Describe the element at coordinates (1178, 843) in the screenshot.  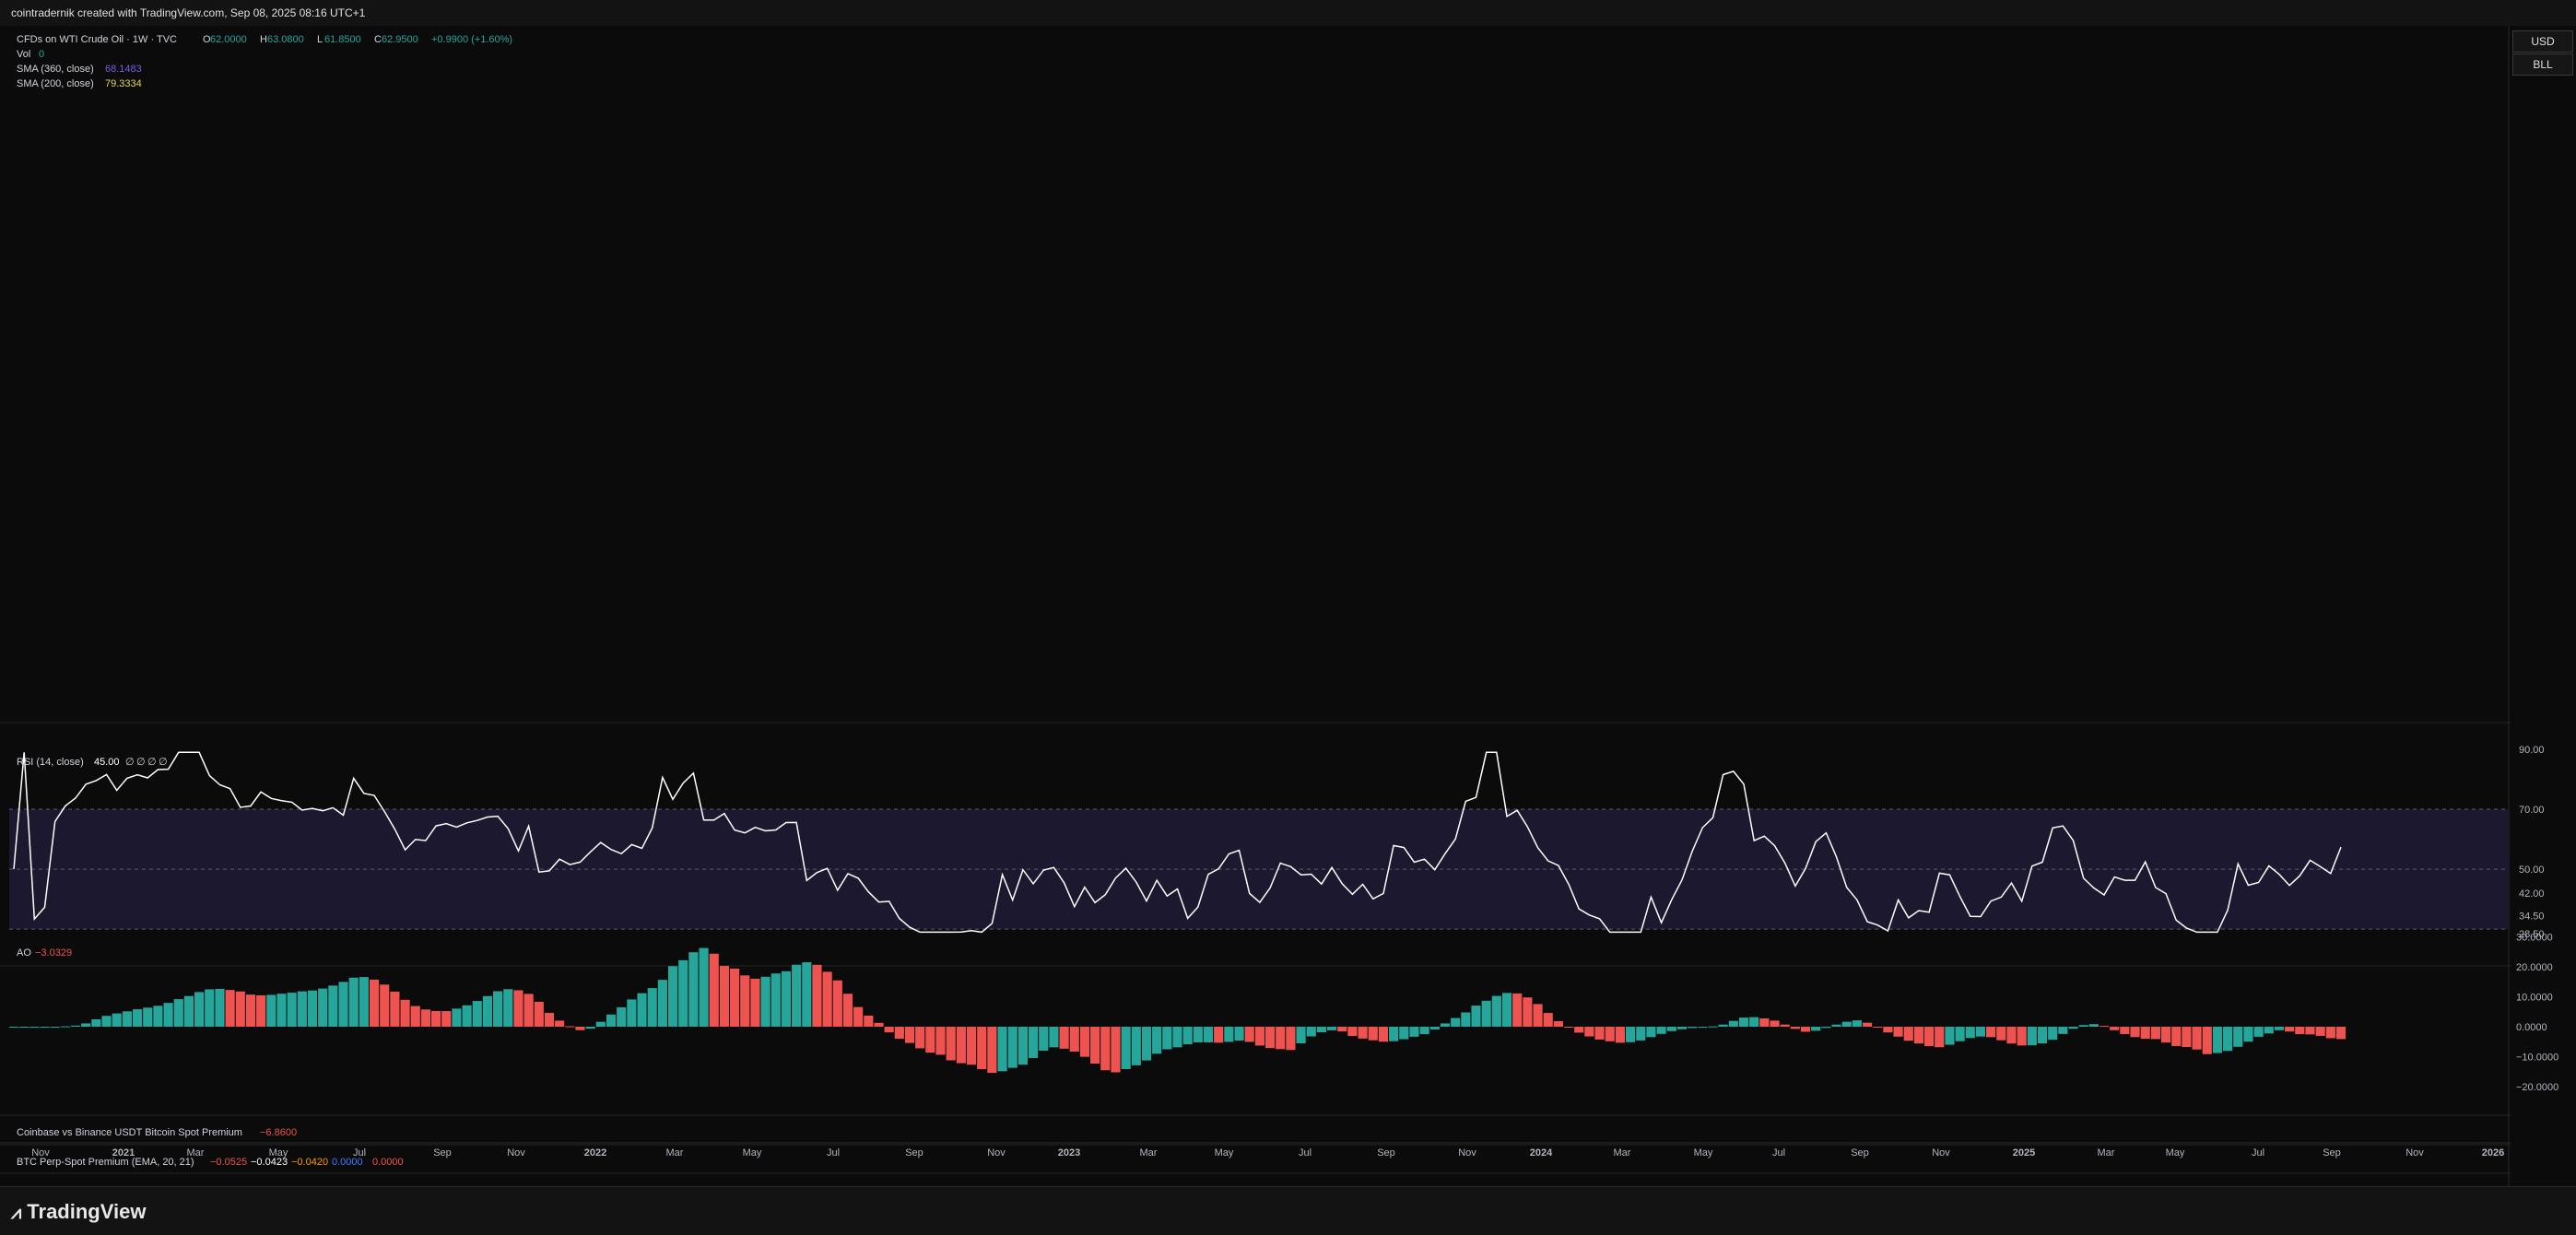
I see `rsi-line` at that location.